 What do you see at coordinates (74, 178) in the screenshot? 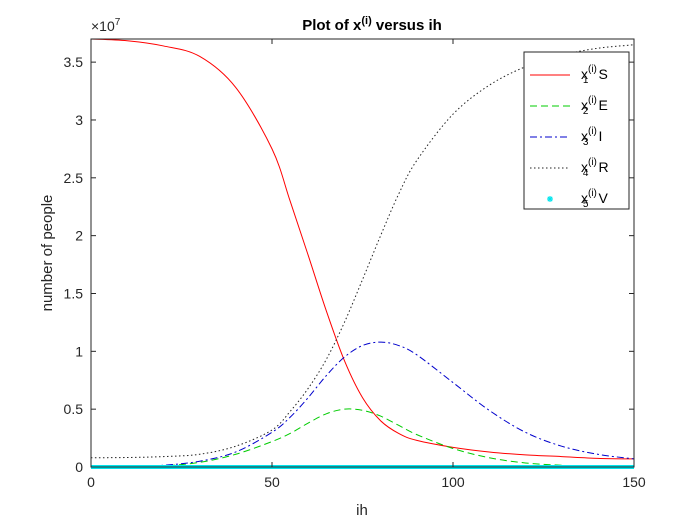
I see `y-tick-label: 2.5` at bounding box center [74, 178].